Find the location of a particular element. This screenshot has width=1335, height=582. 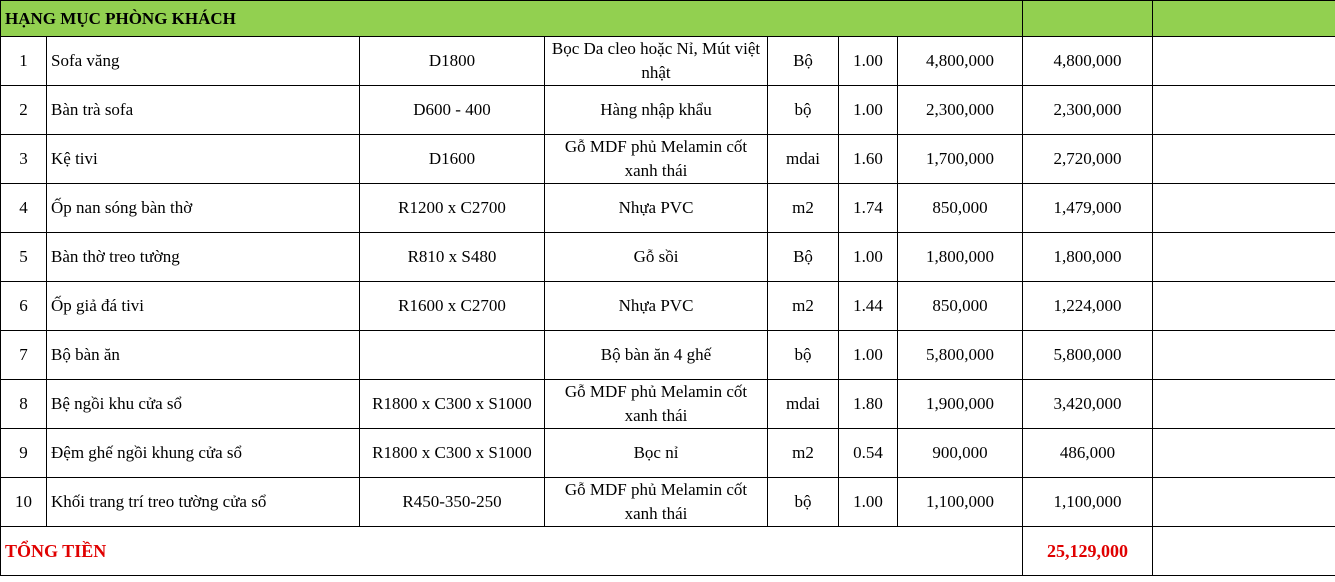

cell-no: 3 is located at coordinates (23, 159).